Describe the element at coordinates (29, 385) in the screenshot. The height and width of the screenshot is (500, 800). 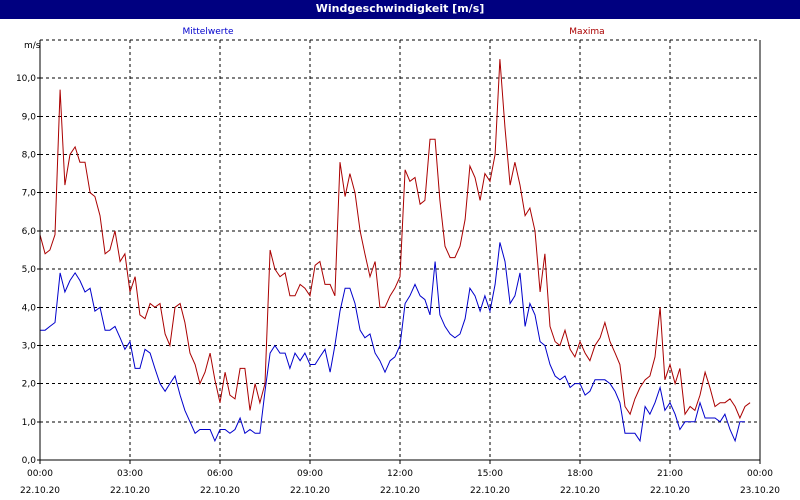
I see `y-tick-label: 2,0` at that location.